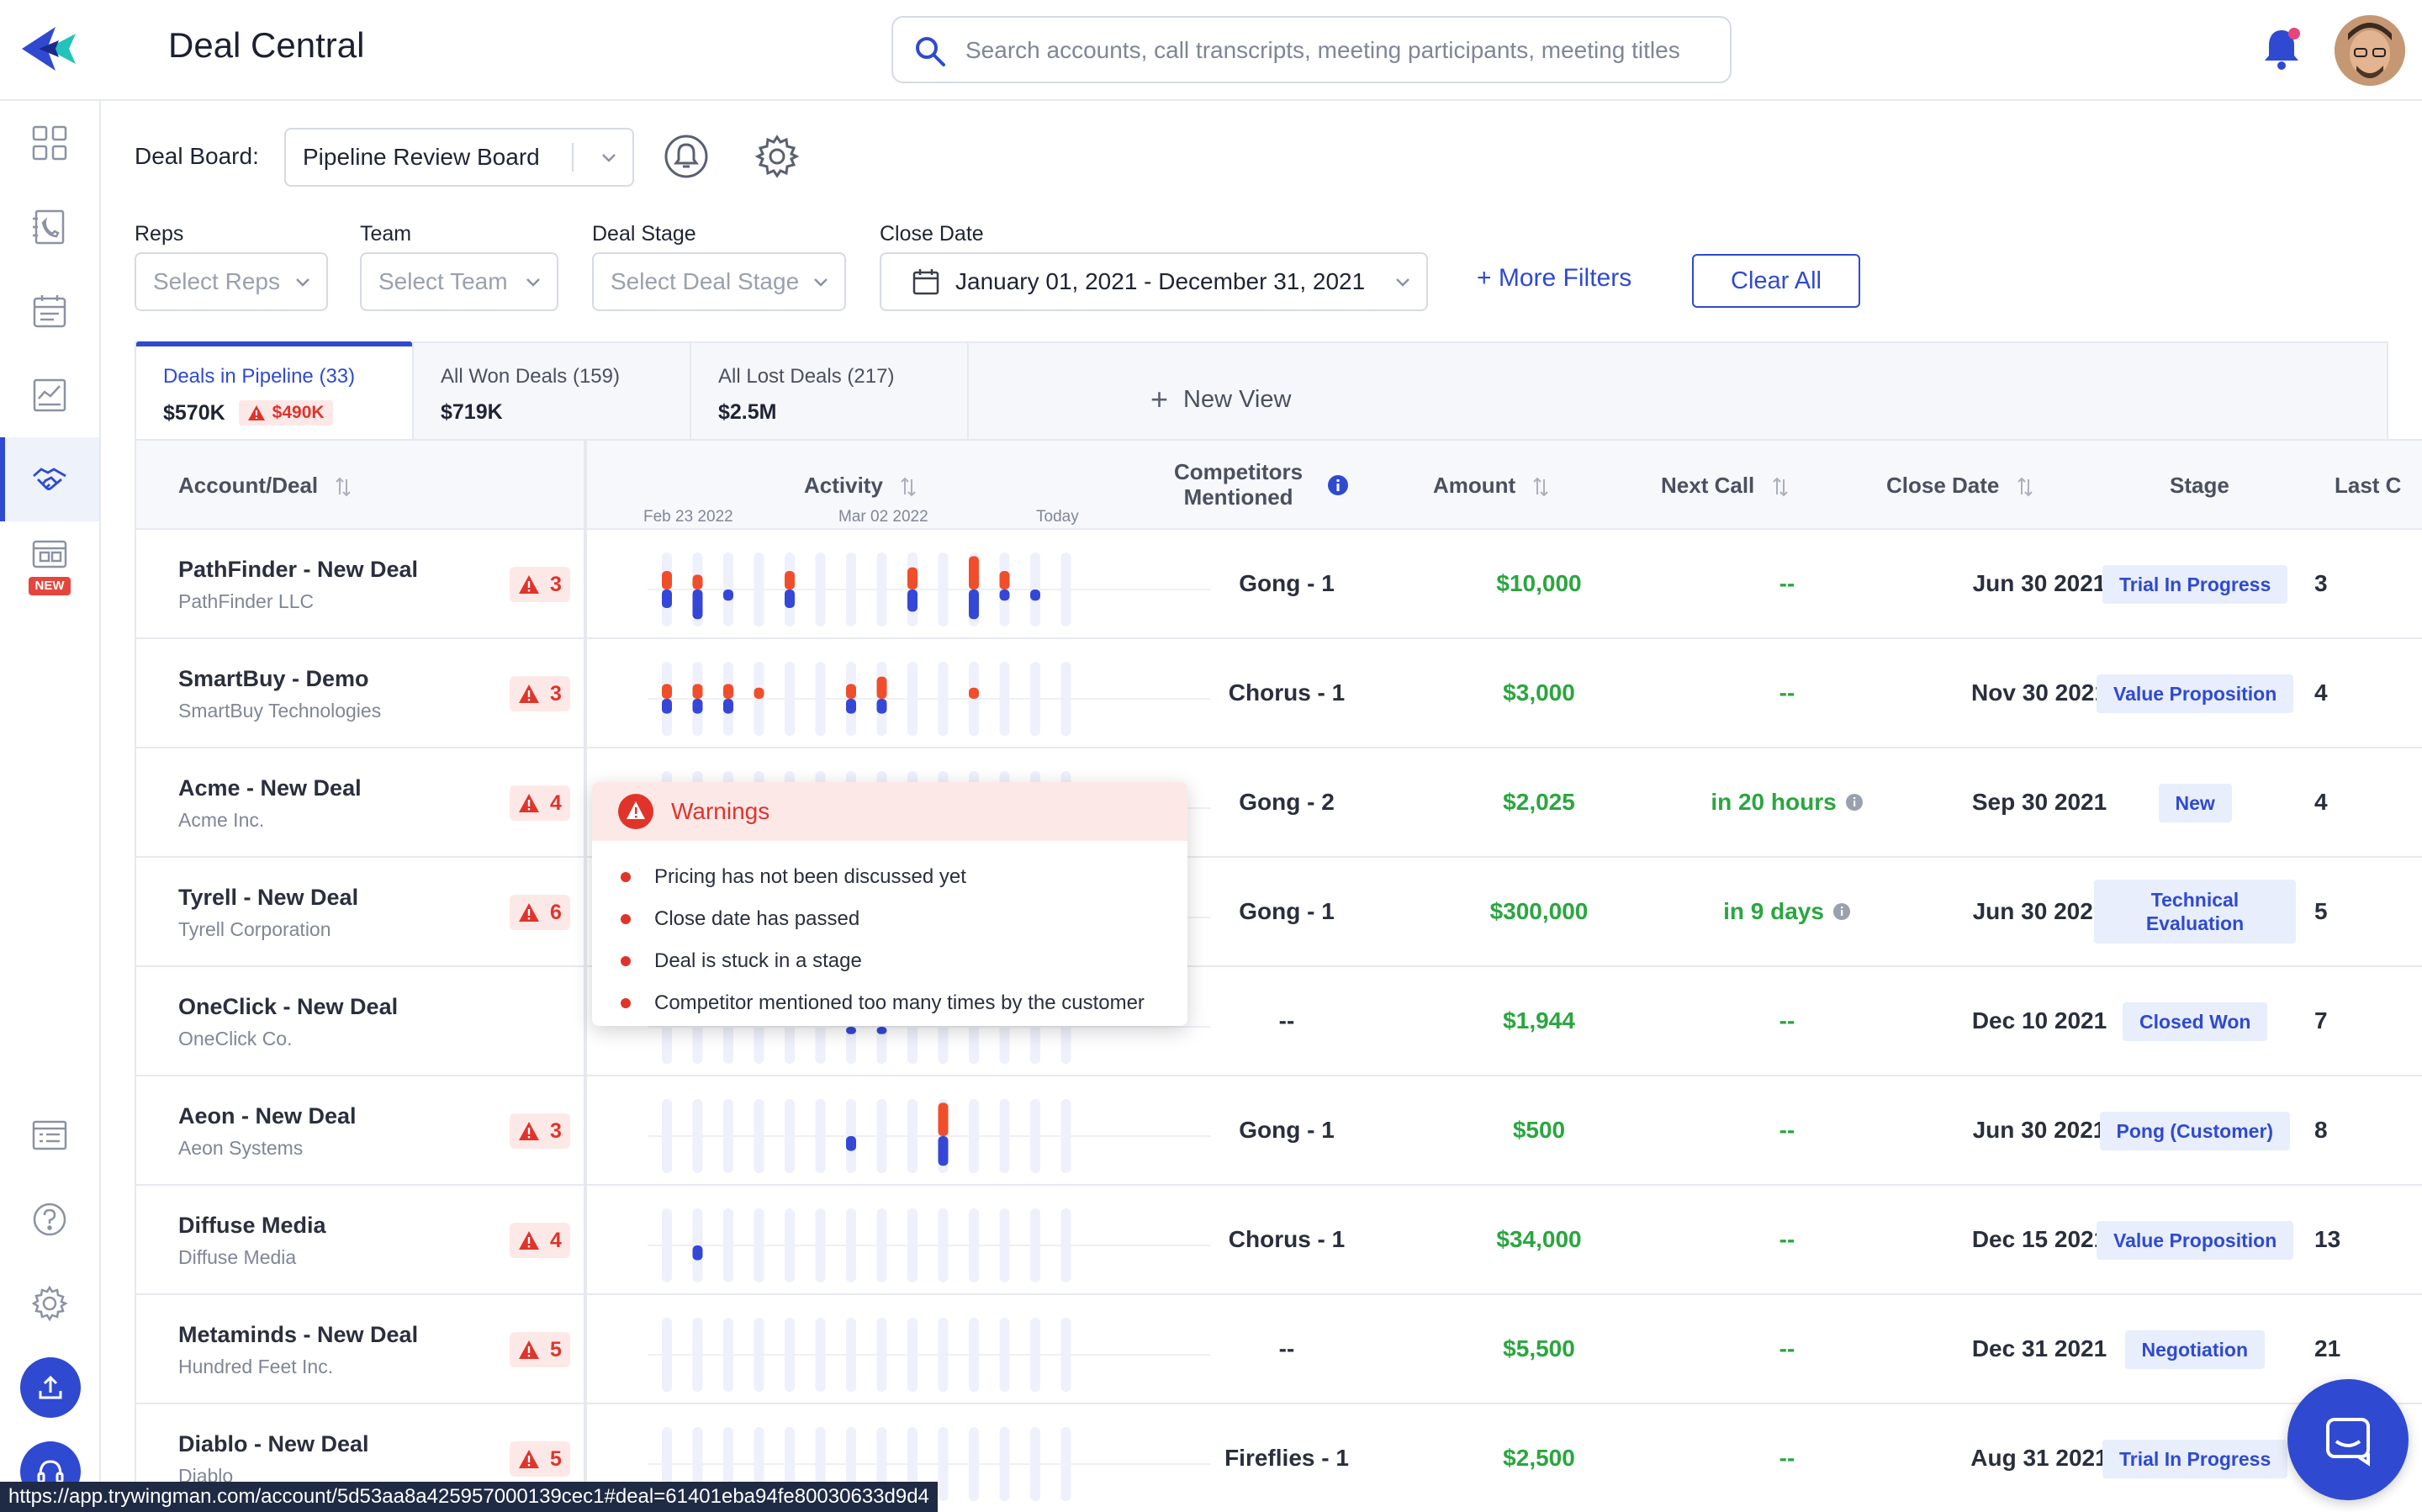 This screenshot has height=1512, width=2422. Describe the element at coordinates (275, 391) in the screenshot. I see `tab-deals-in-pipeline: Deals in Pipeline (33) $570K $490K` at that location.